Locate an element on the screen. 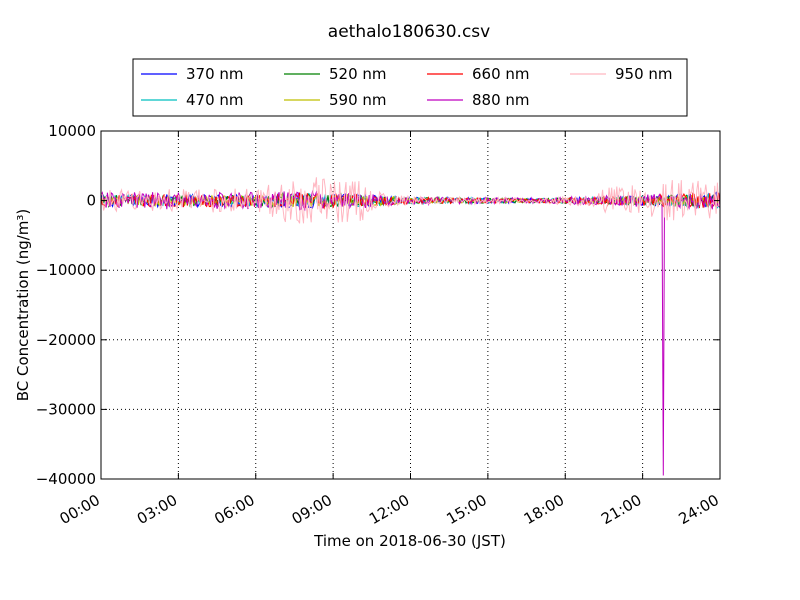  x-tick-label: 18:00 is located at coordinates (544, 509).